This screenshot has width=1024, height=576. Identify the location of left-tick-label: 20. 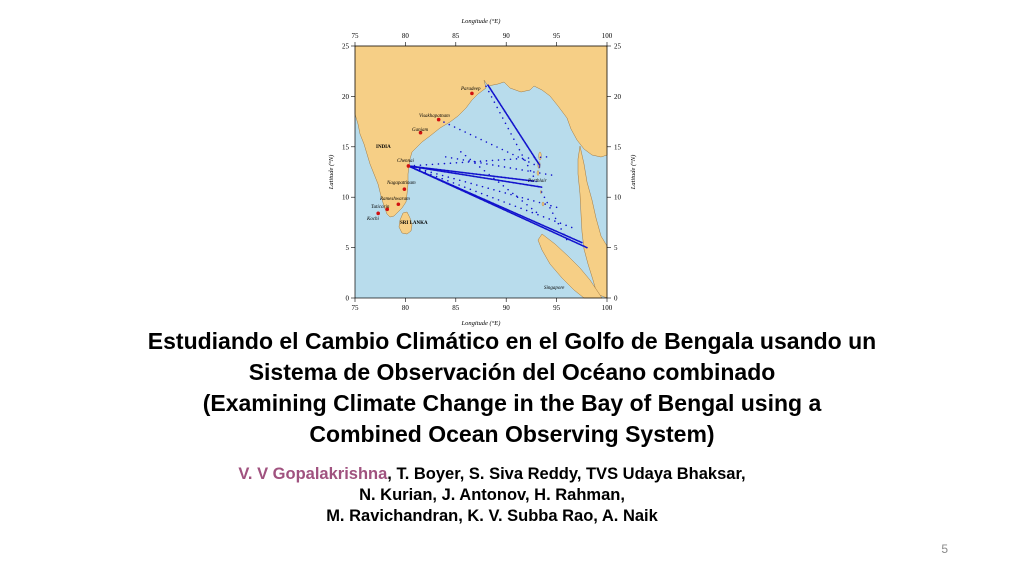
(346, 97).